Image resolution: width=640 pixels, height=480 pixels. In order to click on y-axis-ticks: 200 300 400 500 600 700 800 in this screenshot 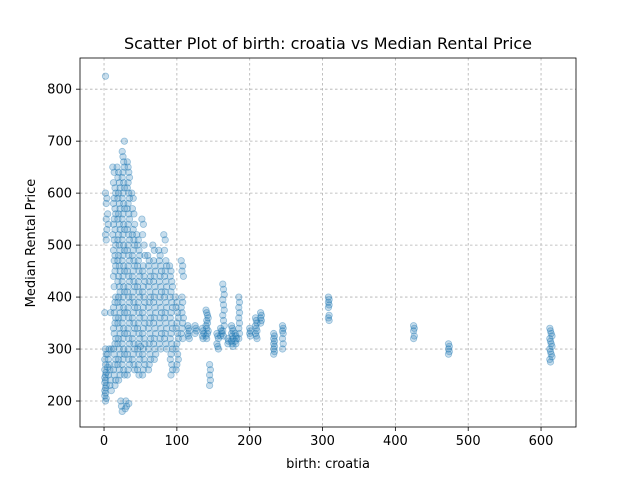, I will do `click(63, 246)`.